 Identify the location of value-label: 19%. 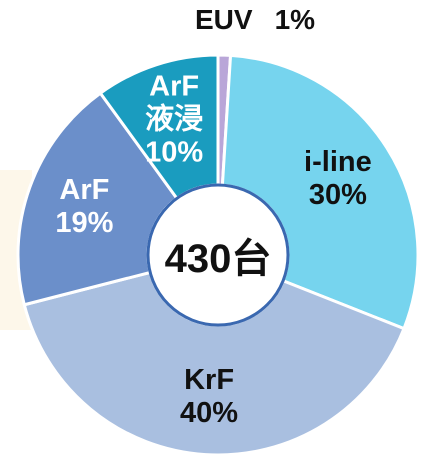
(84, 222).